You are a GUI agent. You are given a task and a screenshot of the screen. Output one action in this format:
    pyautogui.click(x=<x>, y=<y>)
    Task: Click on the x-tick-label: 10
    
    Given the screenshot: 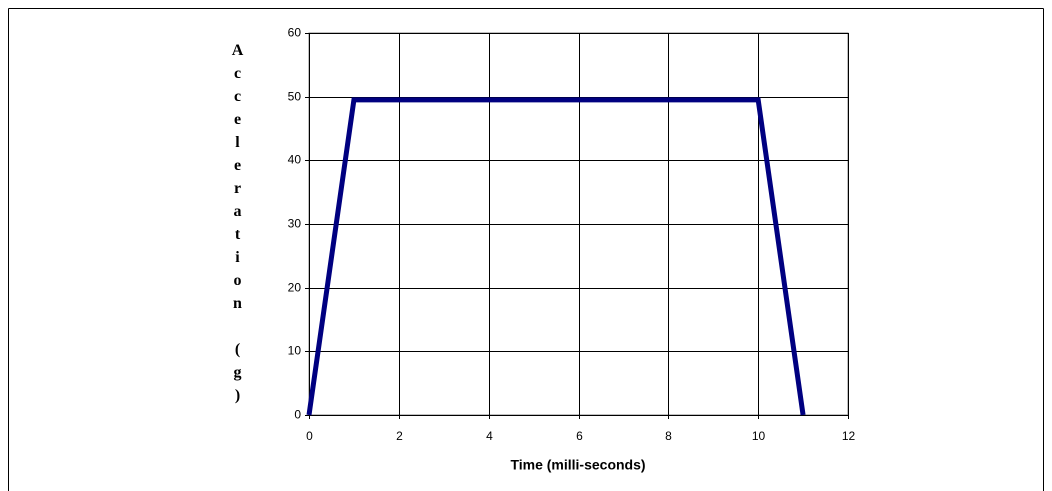 What is the action you would take?
    pyautogui.click(x=759, y=436)
    